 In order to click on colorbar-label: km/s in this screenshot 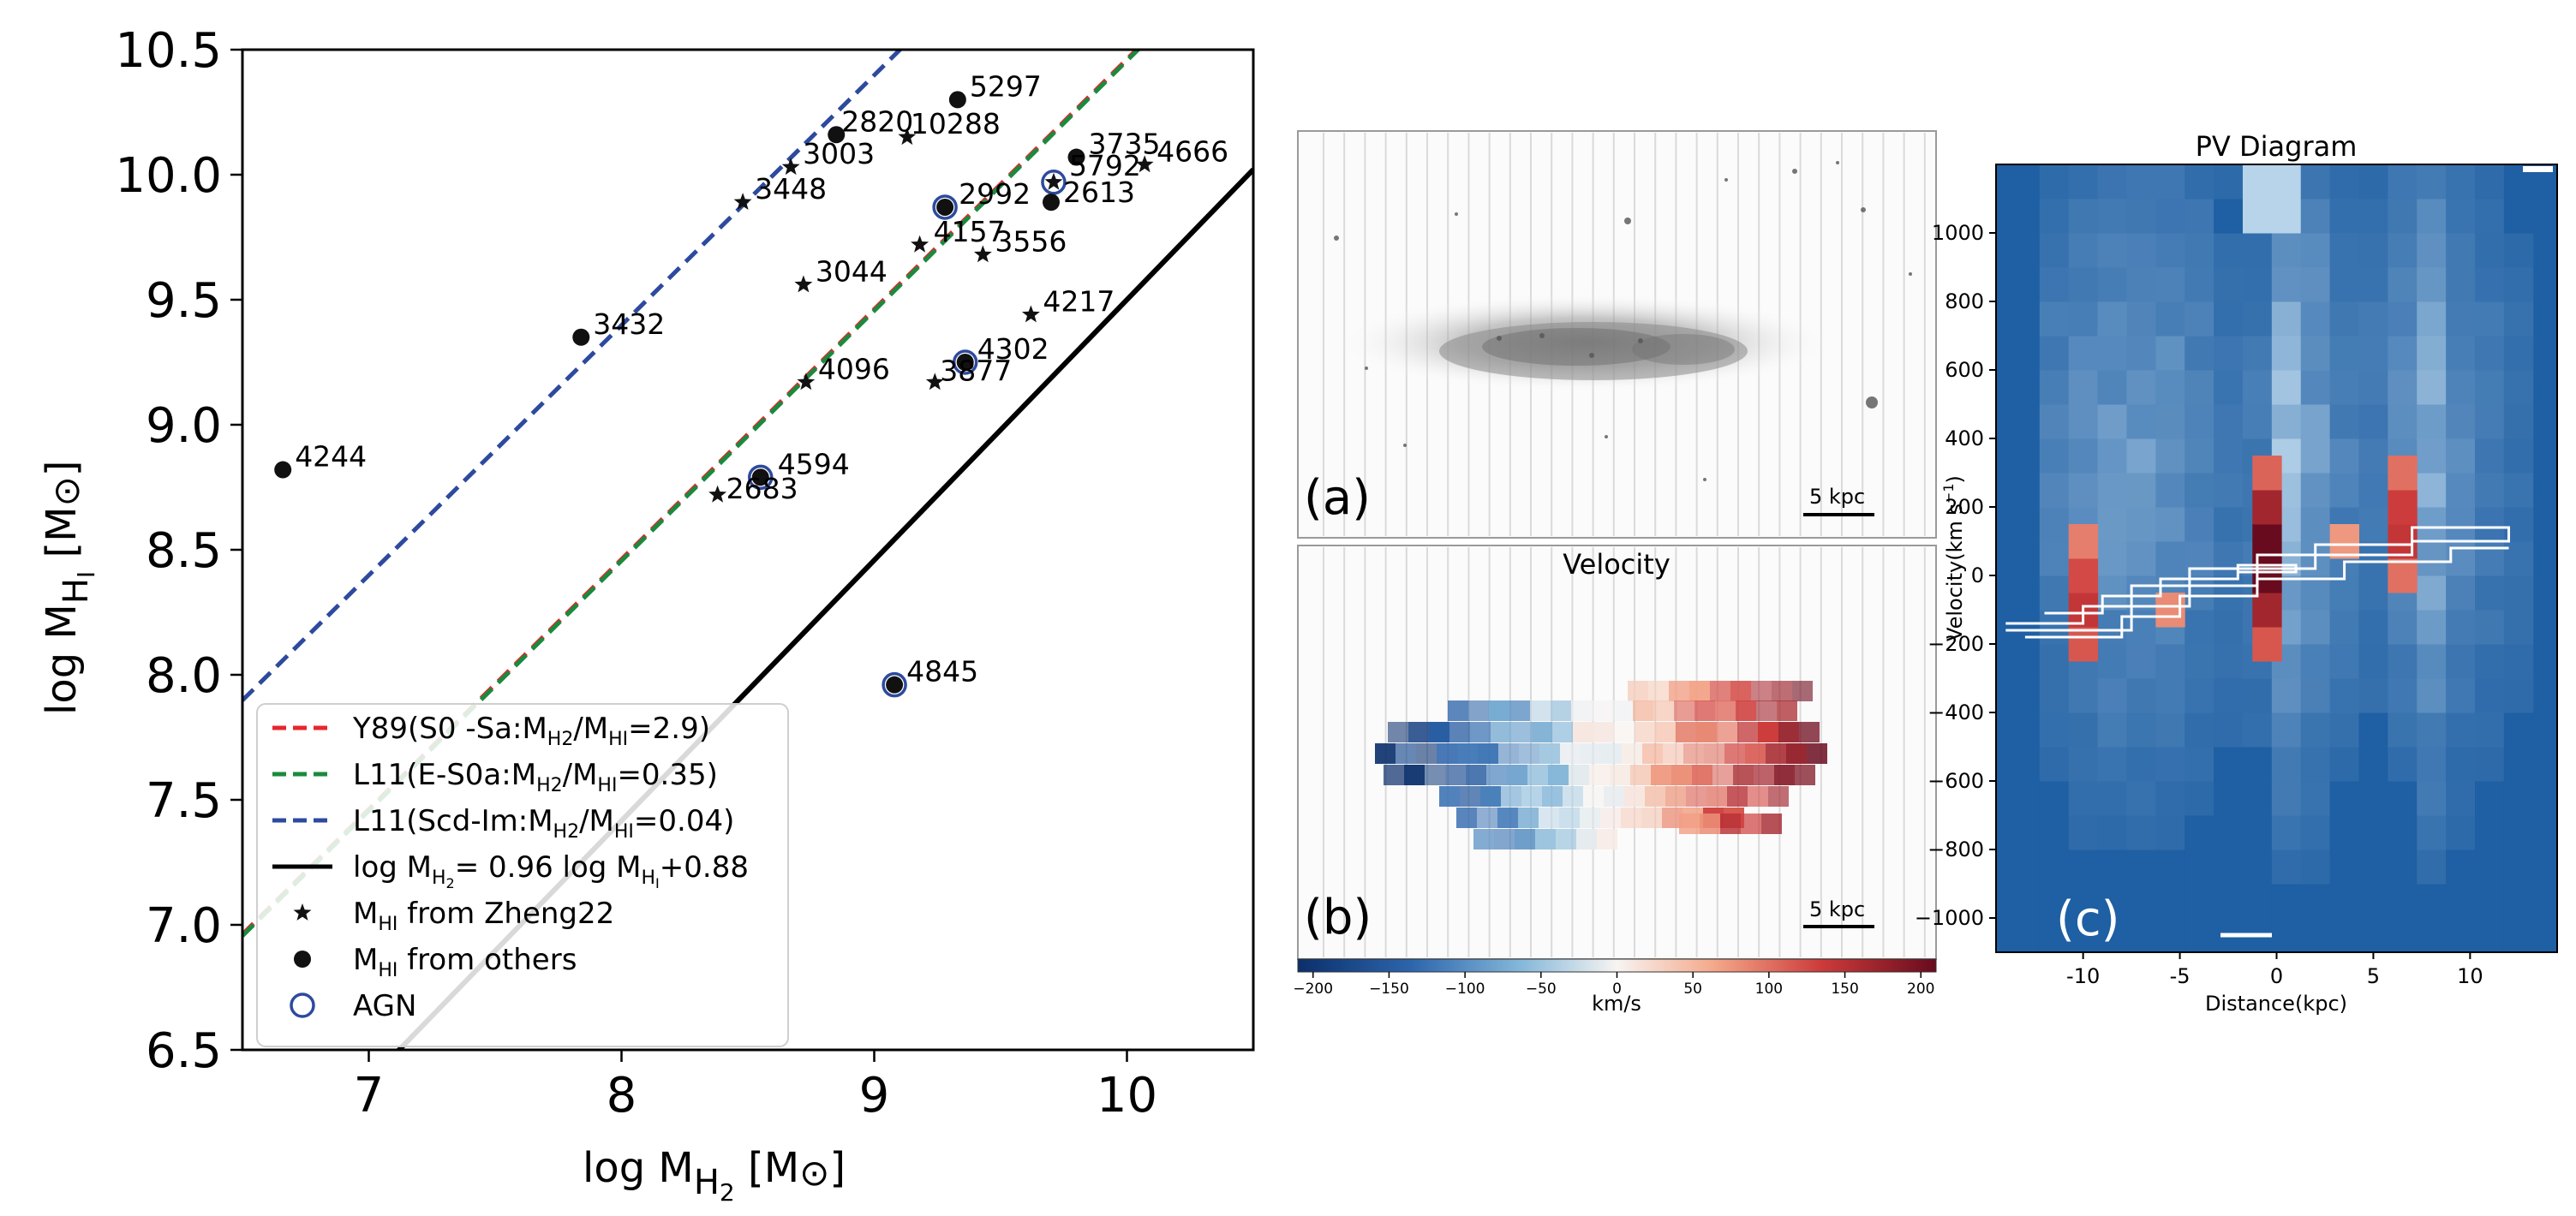, I will do `click(1617, 1004)`.